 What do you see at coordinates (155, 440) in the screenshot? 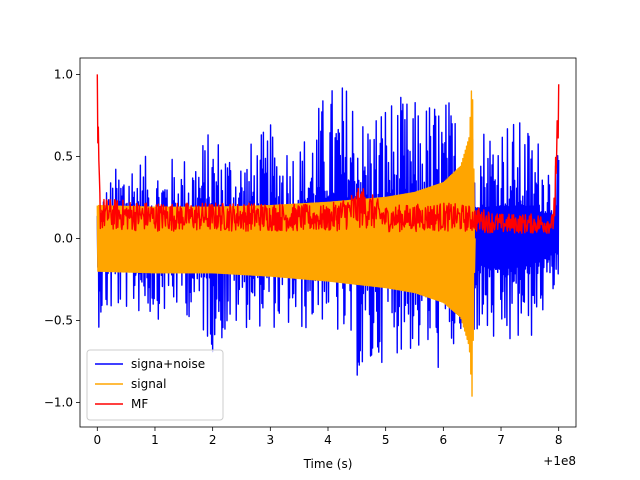
I see `x-tick-label: 1` at bounding box center [155, 440].